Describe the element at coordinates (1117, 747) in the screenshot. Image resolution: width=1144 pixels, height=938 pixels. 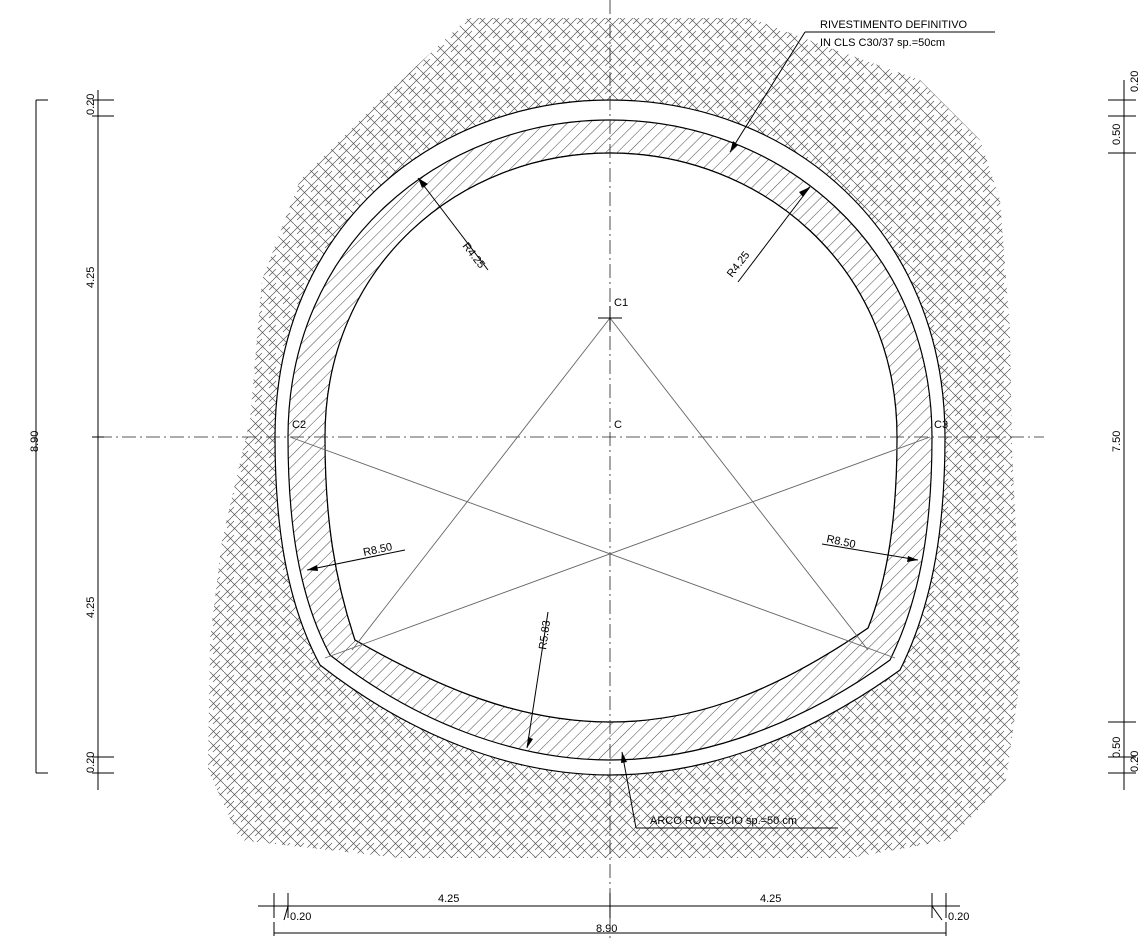
I see `dim-right-bottom-lining: 0.50` at that location.